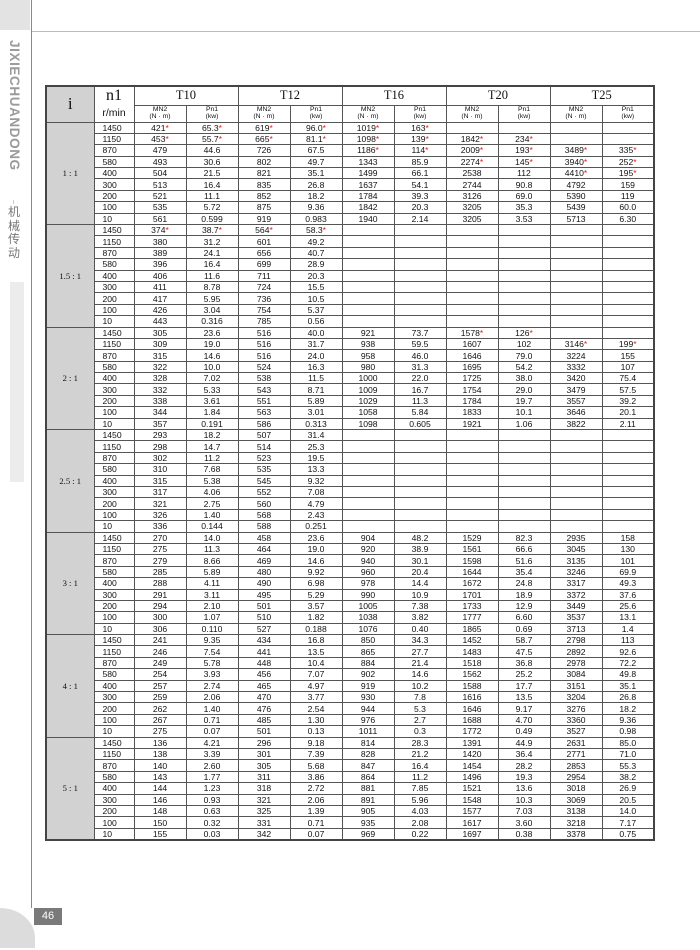 The image size is (700, 950). I want to click on power-cell: 44.9, so click(524, 743).